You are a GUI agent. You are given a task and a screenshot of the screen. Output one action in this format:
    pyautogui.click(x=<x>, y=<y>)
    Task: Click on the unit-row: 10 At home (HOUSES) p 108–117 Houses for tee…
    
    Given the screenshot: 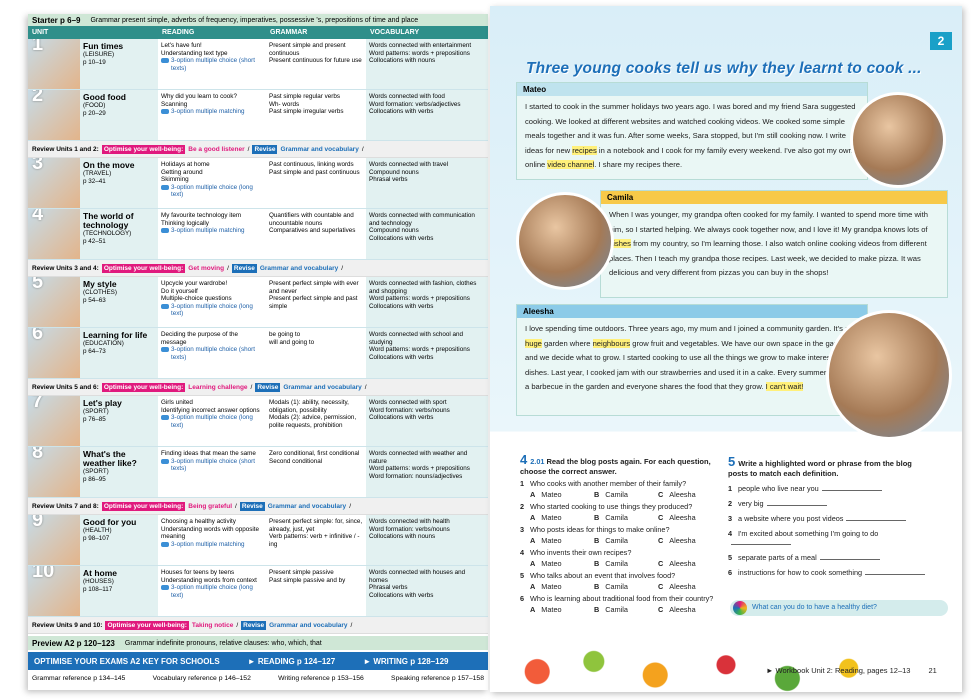 What is the action you would take?
    pyautogui.click(x=258, y=591)
    